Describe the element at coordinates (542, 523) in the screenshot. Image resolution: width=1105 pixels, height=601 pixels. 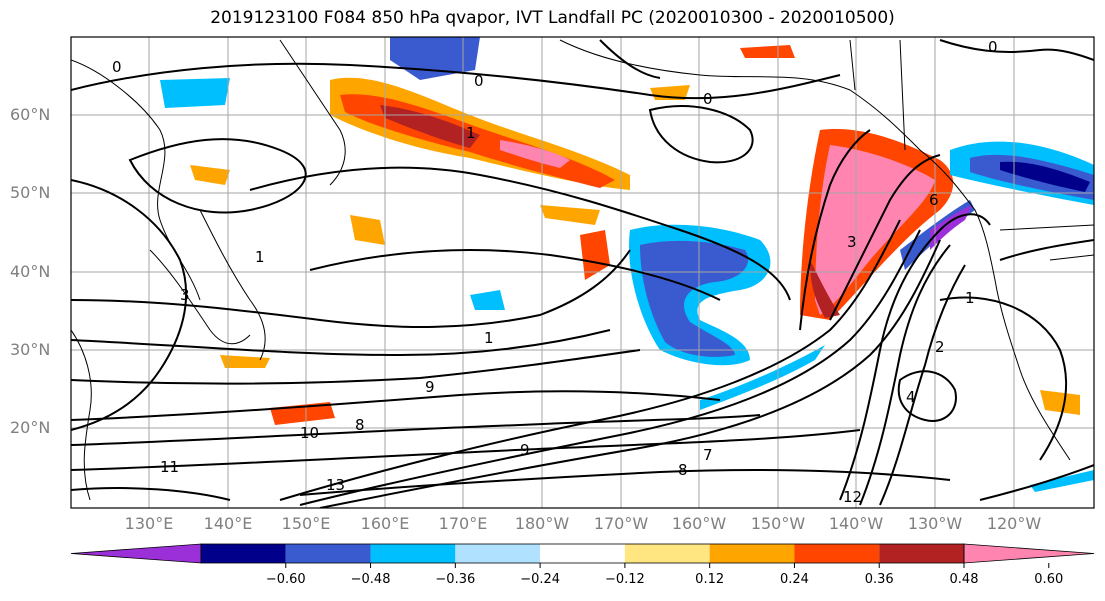
I see `lon-label: 180°W` at that location.